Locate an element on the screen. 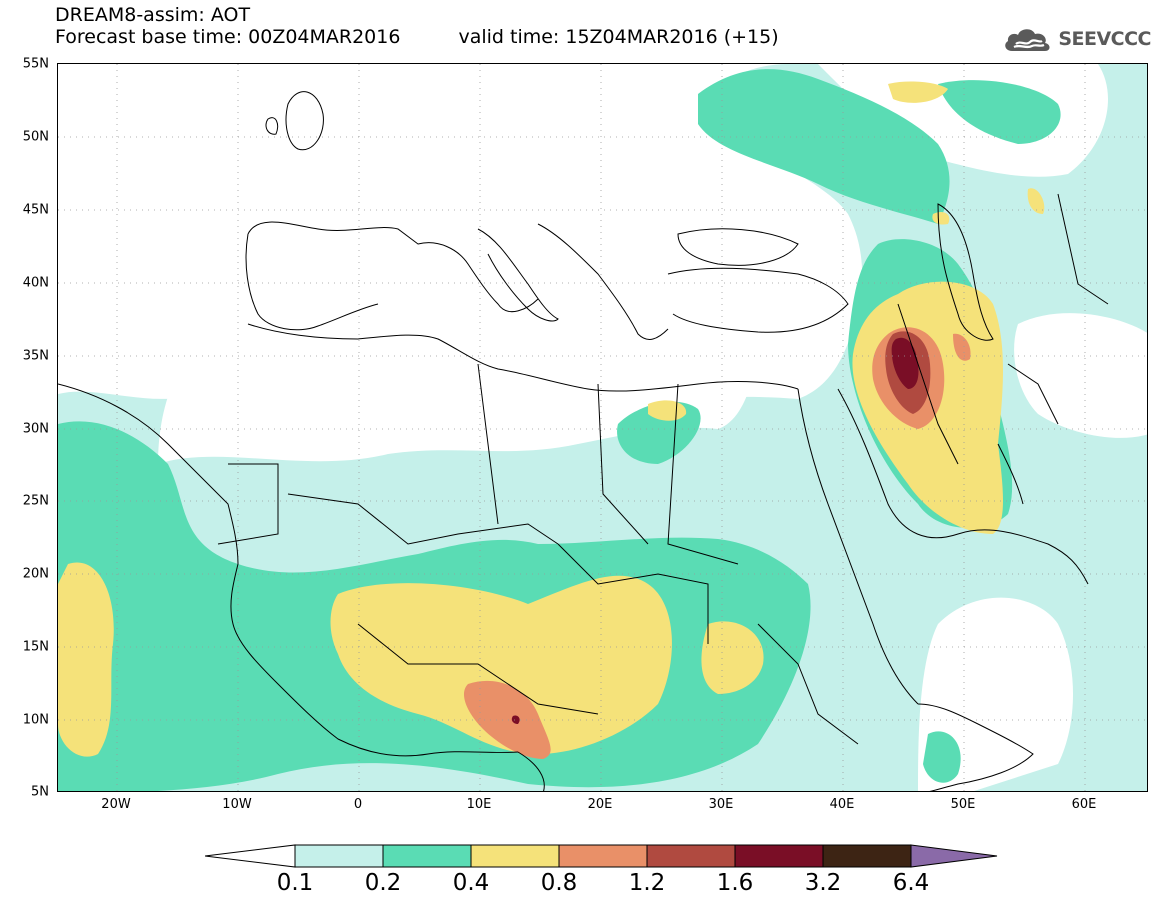 This screenshot has width=1165, height=905. colorbar-label-1: 0.2 is located at coordinates (383, 883).